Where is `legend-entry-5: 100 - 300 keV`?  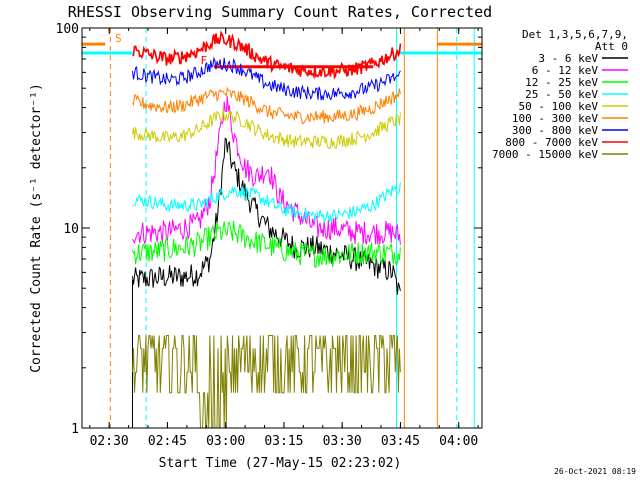
legend-entry-5: 100 - 300 keV is located at coordinates (555, 118).